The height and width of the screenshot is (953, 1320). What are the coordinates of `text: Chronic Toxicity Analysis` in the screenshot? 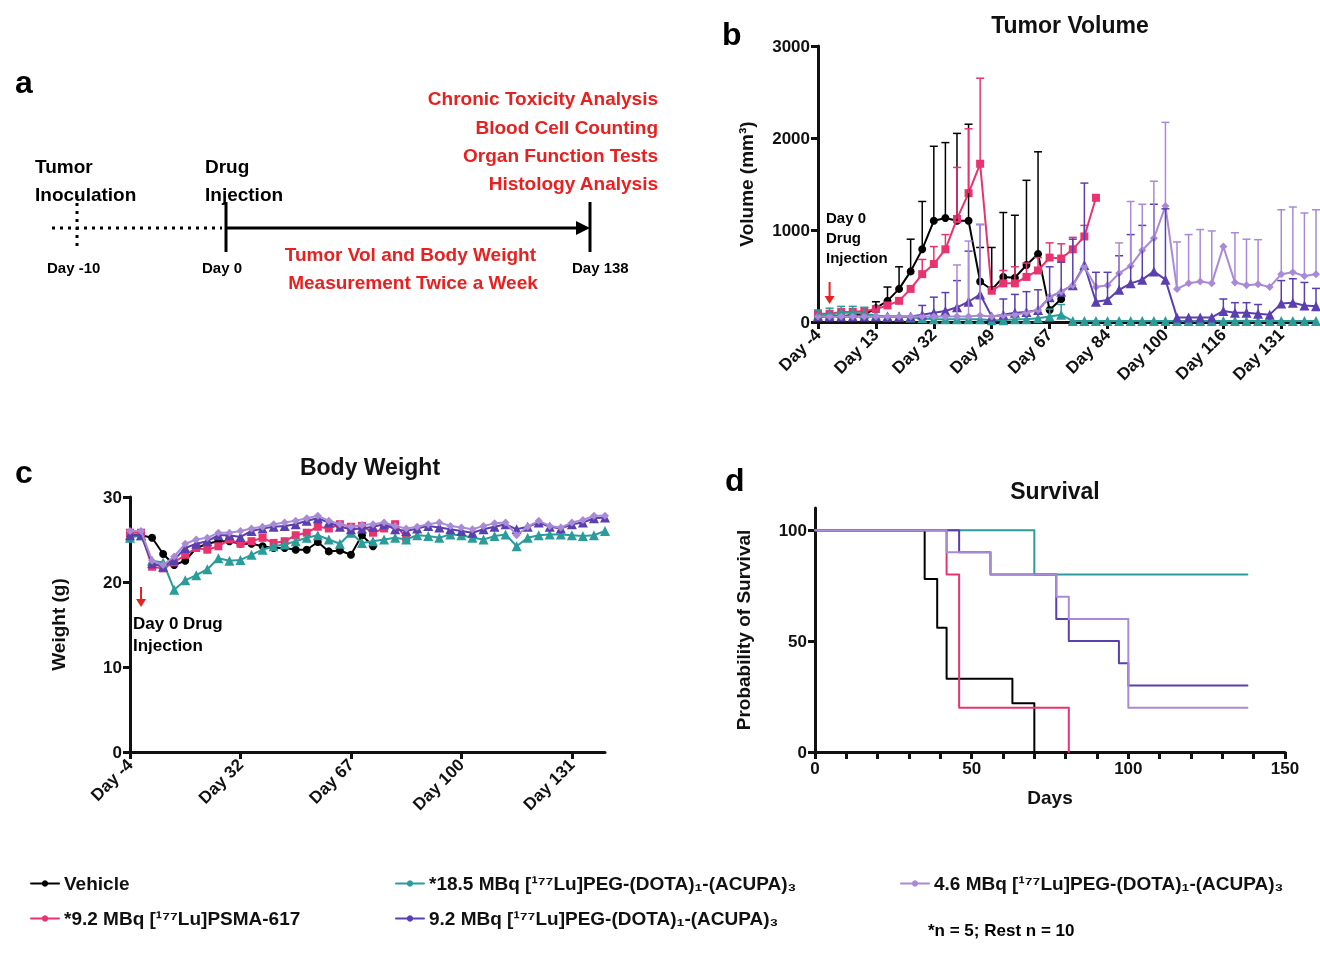 It's located at (542, 98).